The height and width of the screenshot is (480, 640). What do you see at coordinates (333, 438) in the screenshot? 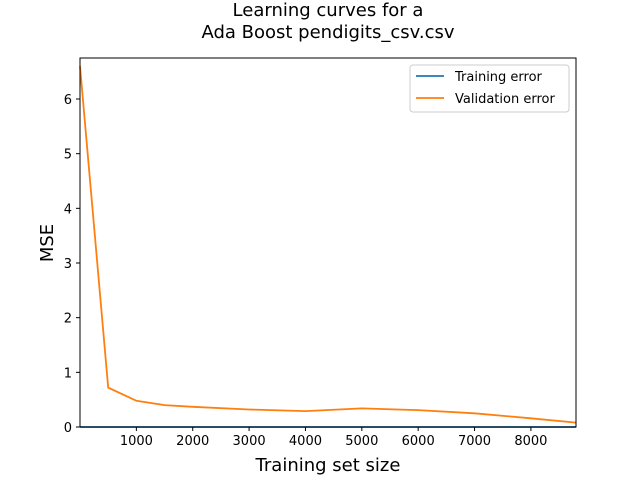
I see `x-axis-ticks: 1000 2000 3000 4000 5000 6000 7000 8000` at bounding box center [333, 438].